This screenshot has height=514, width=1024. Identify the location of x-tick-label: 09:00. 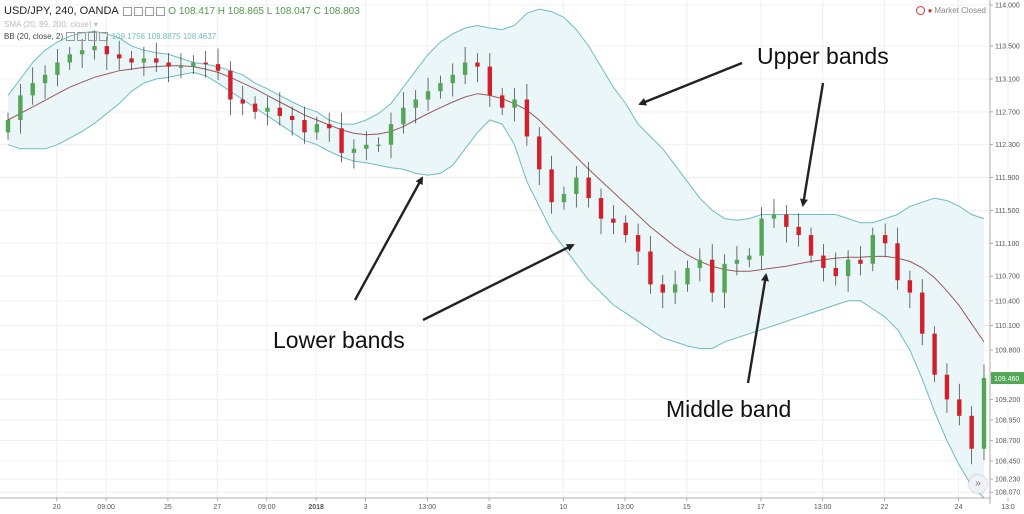
(106, 507).